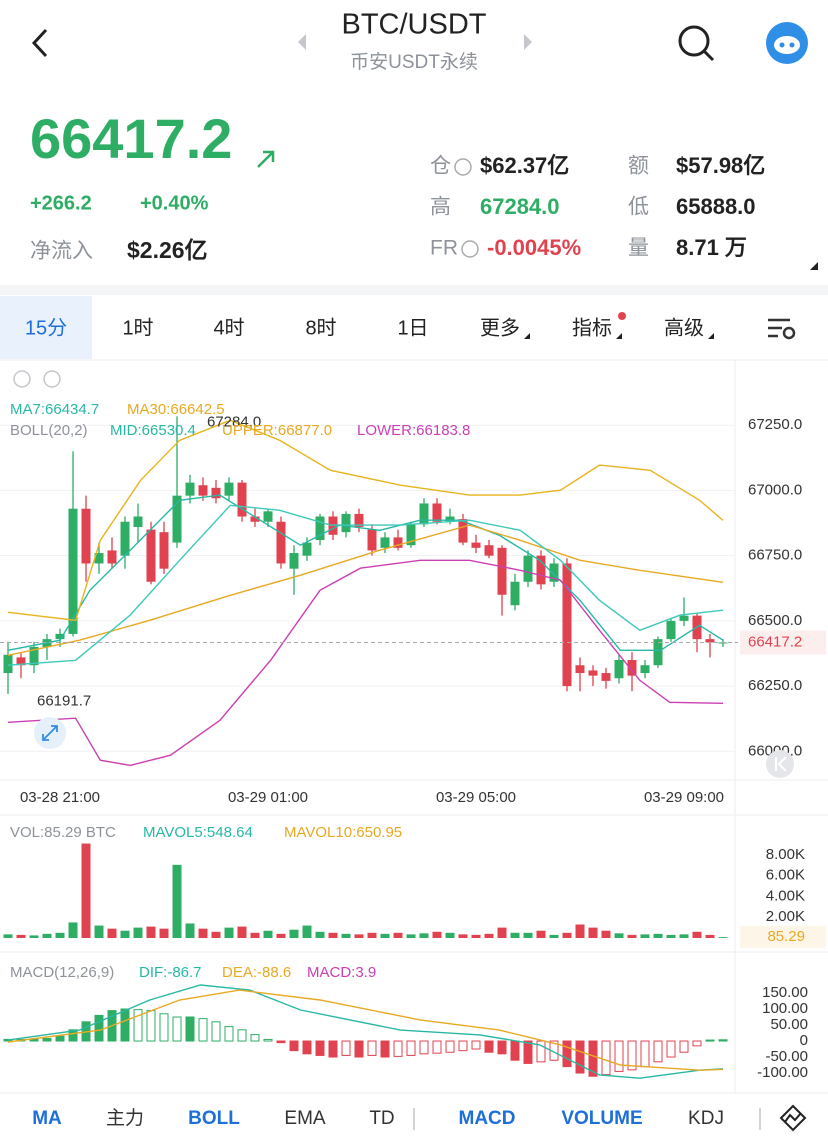  What do you see at coordinates (302, 42) in the screenshot?
I see `prev-arrow` at bounding box center [302, 42].